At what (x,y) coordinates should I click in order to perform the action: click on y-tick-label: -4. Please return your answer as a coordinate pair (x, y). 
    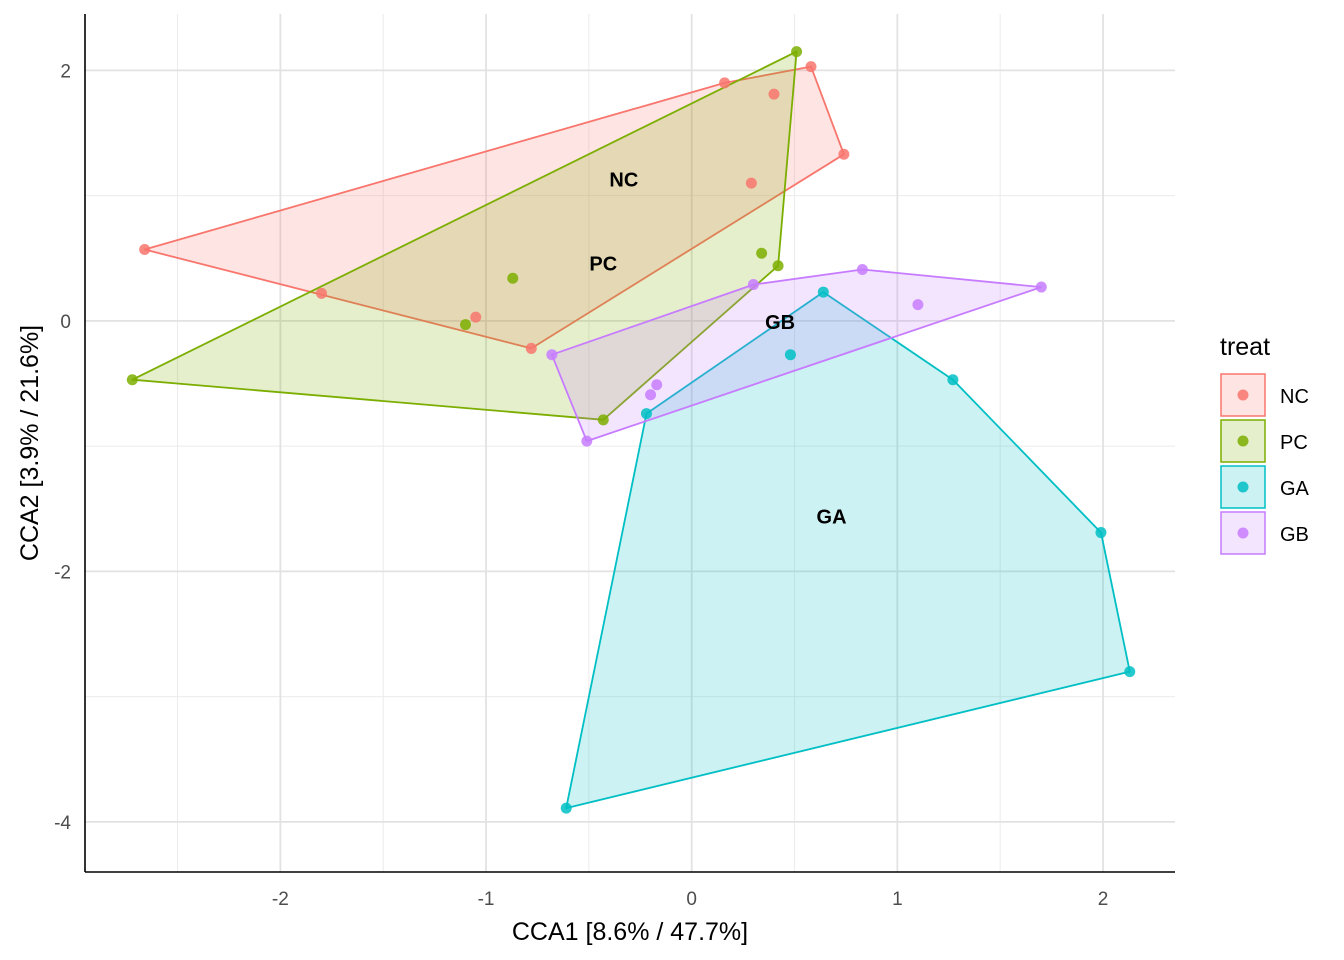
    Looking at the image, I should click on (62, 823).